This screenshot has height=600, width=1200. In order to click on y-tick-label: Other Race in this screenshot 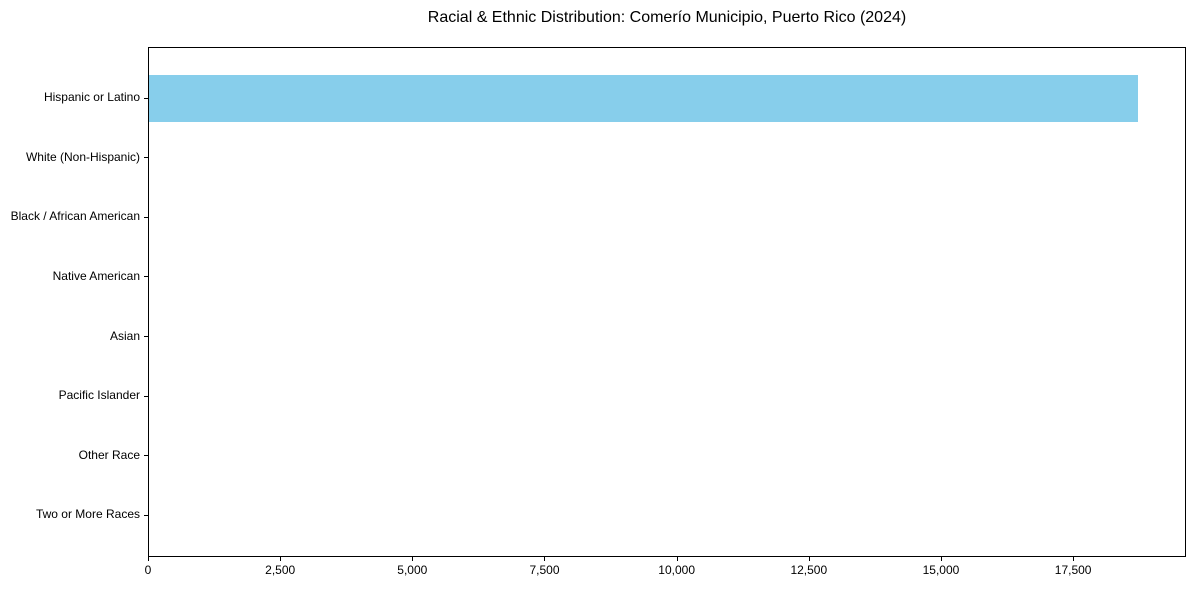, I will do `click(109, 454)`.